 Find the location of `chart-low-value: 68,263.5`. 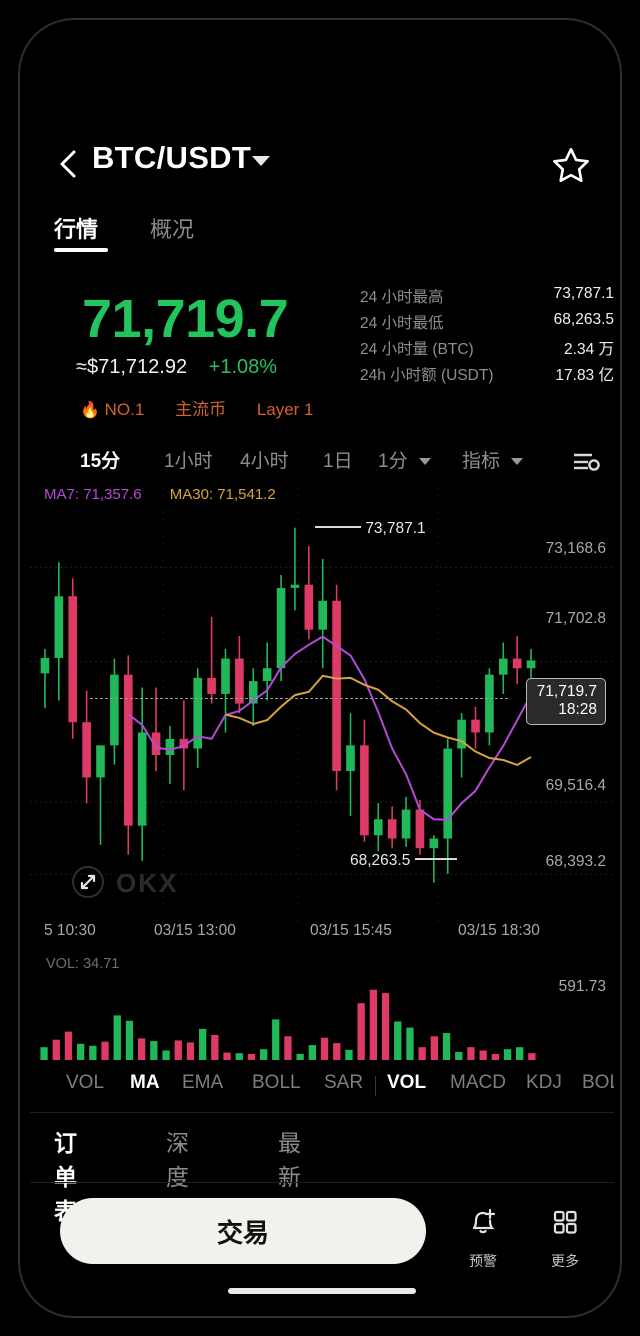

chart-low-value: 68,263.5 is located at coordinates (380, 860).